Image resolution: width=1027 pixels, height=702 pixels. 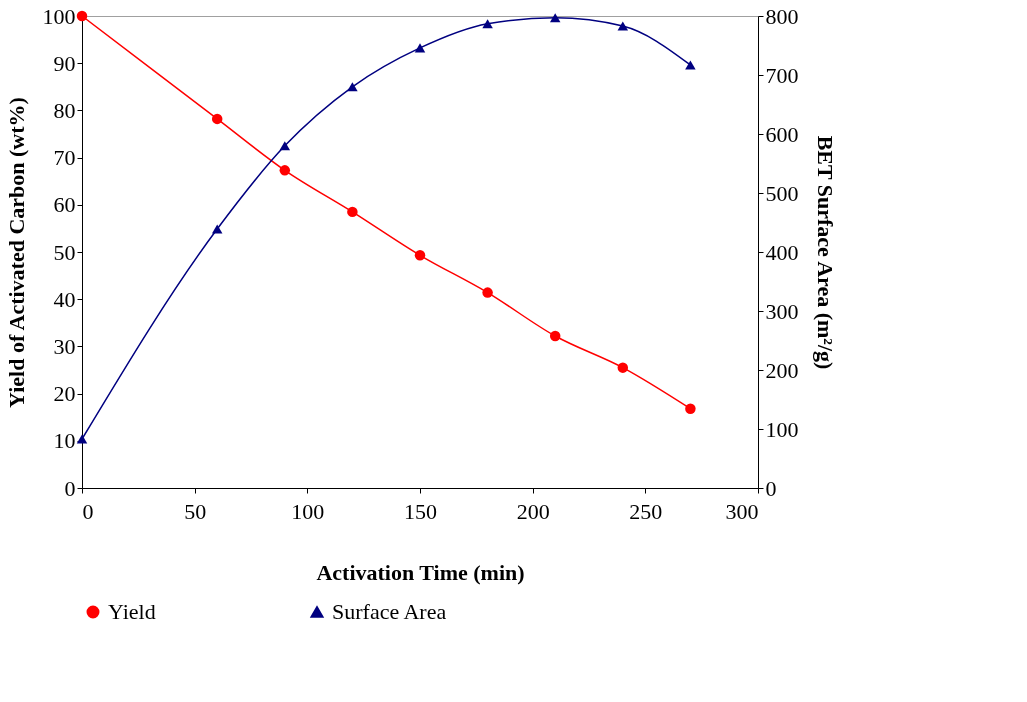 What do you see at coordinates (420, 572) in the screenshot?
I see `x-axis-title: Activation Time (min)` at bounding box center [420, 572].